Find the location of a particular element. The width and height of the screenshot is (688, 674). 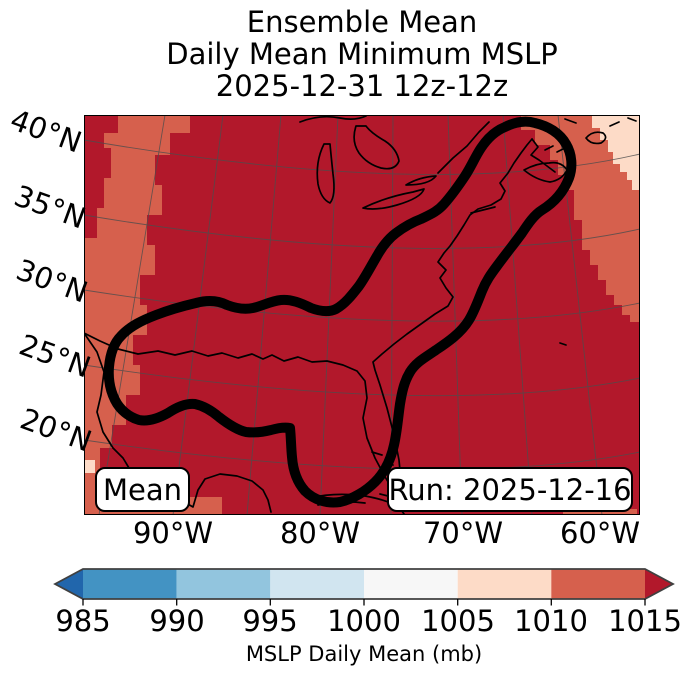

run-label: Run: 2025-12-16 is located at coordinates (510, 489).